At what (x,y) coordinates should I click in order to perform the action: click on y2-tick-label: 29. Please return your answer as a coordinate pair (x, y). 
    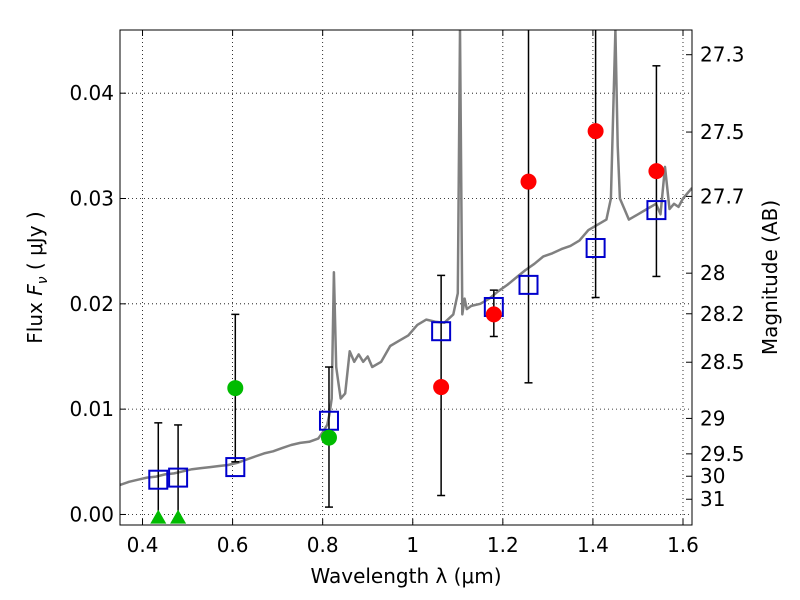
    Looking at the image, I should click on (712, 418).